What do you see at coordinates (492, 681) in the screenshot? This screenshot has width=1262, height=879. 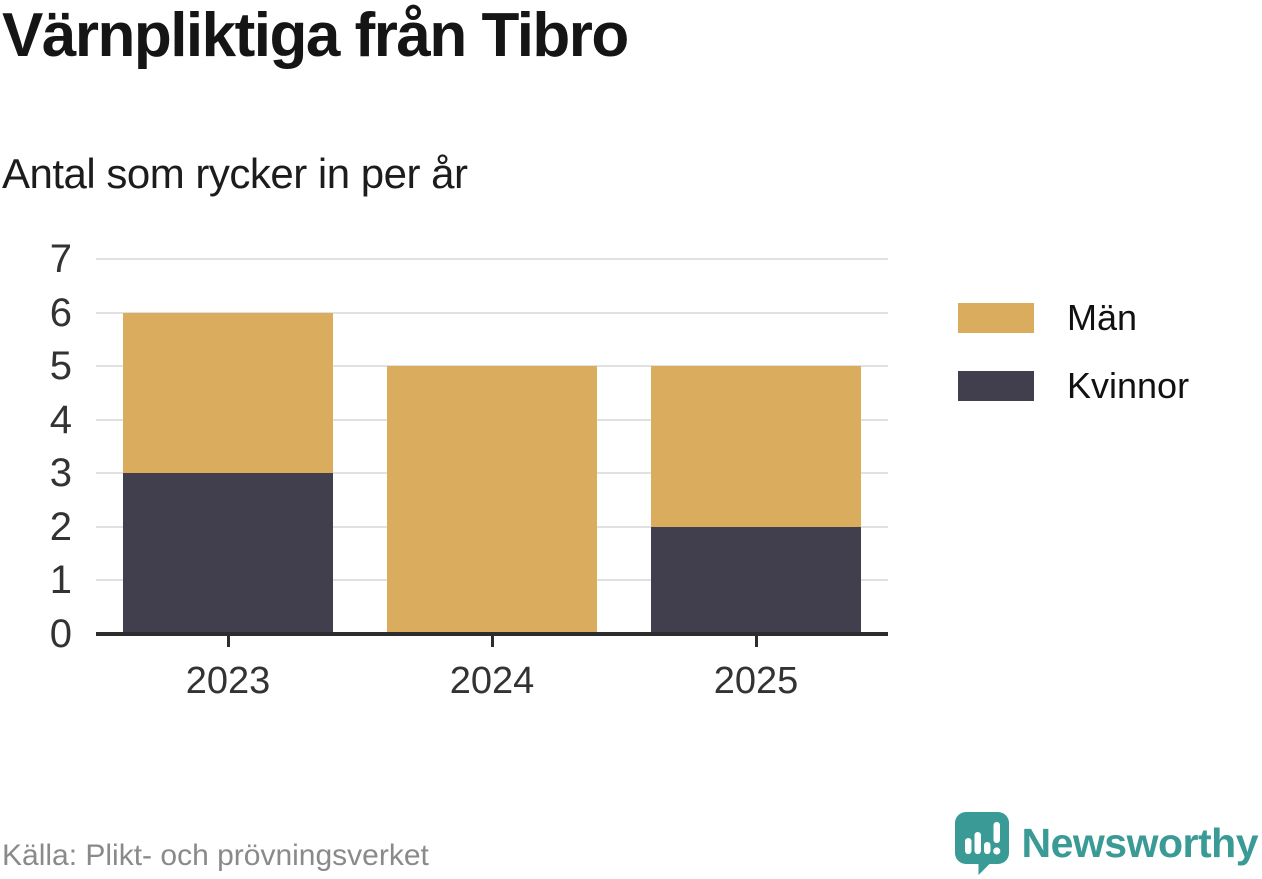 I see `x-tick-label: 2024` at bounding box center [492, 681].